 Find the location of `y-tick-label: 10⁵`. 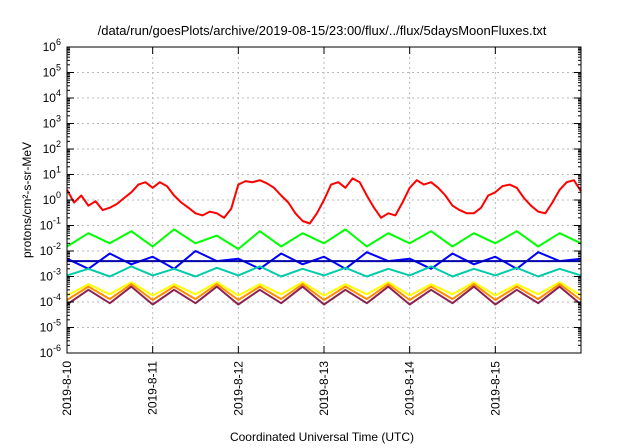

y-tick-label: 10⁵ is located at coordinates (52, 71).